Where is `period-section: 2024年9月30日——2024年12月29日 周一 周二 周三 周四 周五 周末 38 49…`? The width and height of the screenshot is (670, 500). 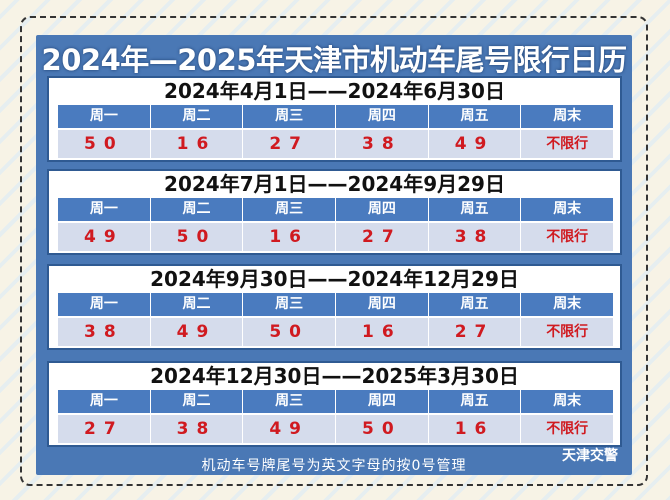
period-section: 2024年9月30日——2024年12月29日 周一 周二 周三 周四 周五 周末 38 49… is located at coordinates (334, 307).